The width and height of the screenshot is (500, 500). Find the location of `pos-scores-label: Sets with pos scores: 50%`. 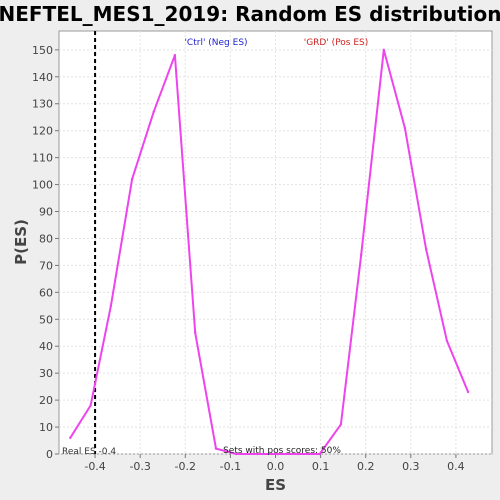

pos-scores-label: Sets with pos scores: 50% is located at coordinates (282, 451).